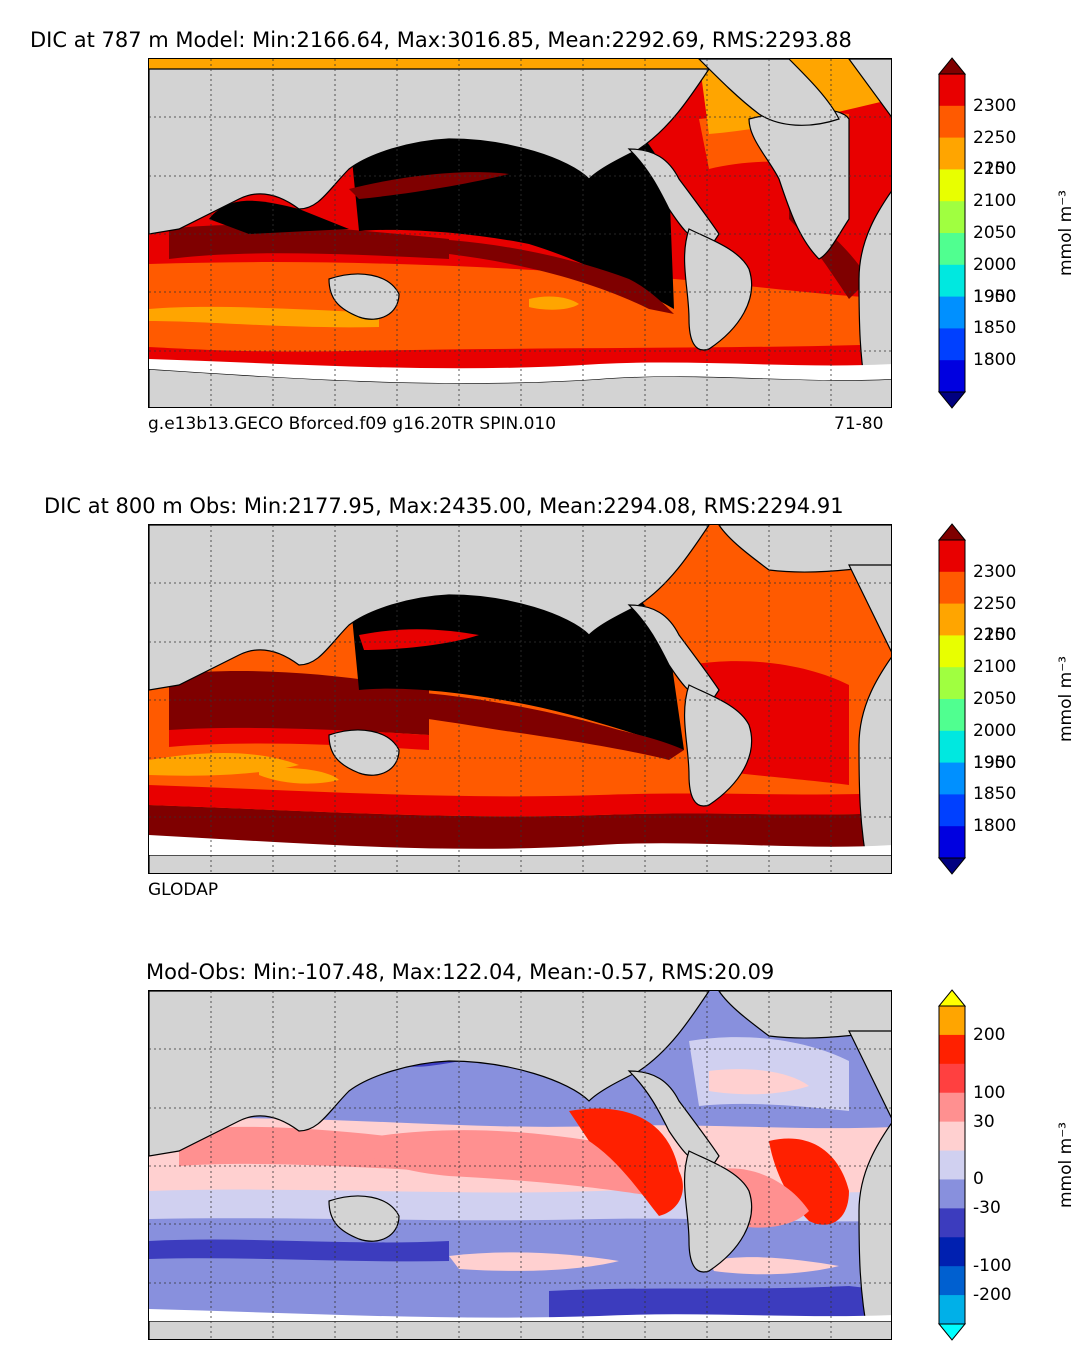 The width and height of the screenshot is (1088, 1372). I want to click on colorbar-tick-label: 30, so click(984, 1121).